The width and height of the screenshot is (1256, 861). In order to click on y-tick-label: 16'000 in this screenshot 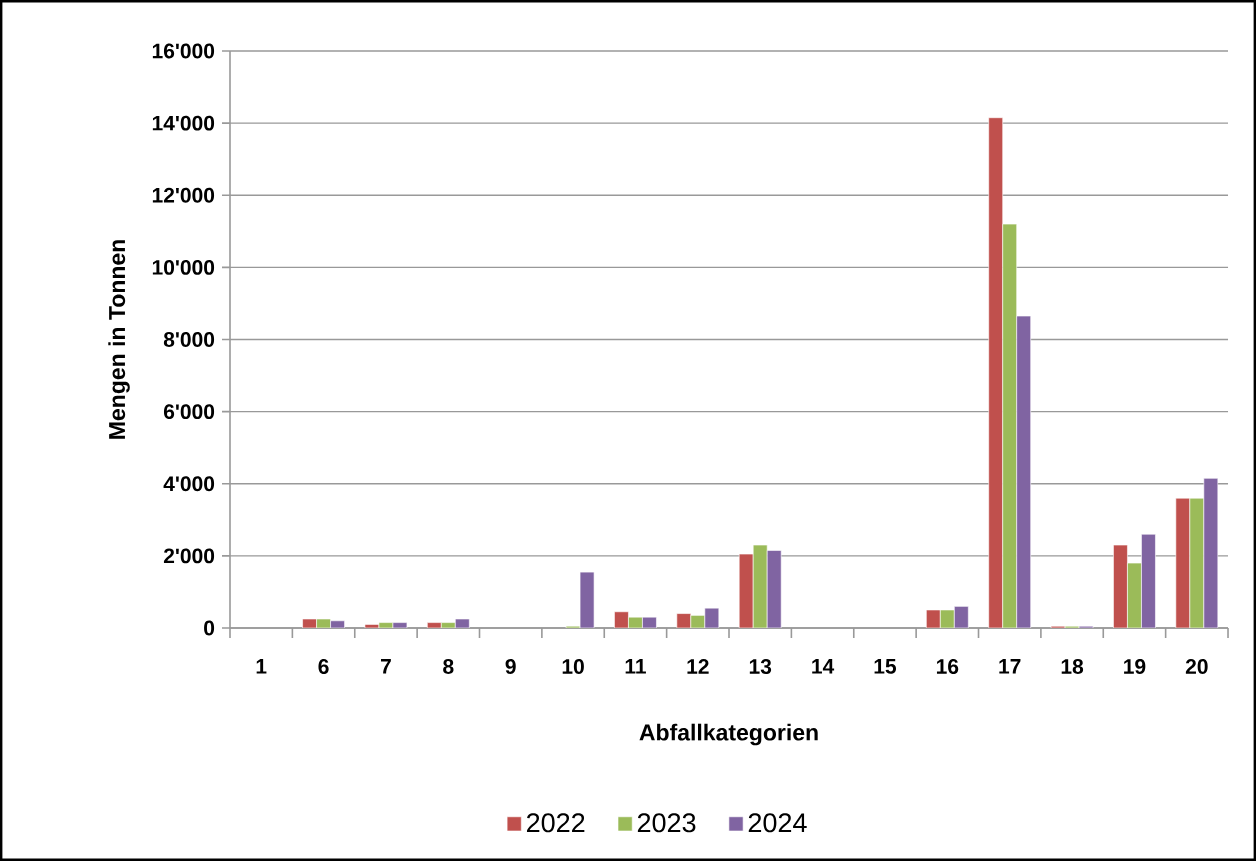, I will do `click(183, 51)`.